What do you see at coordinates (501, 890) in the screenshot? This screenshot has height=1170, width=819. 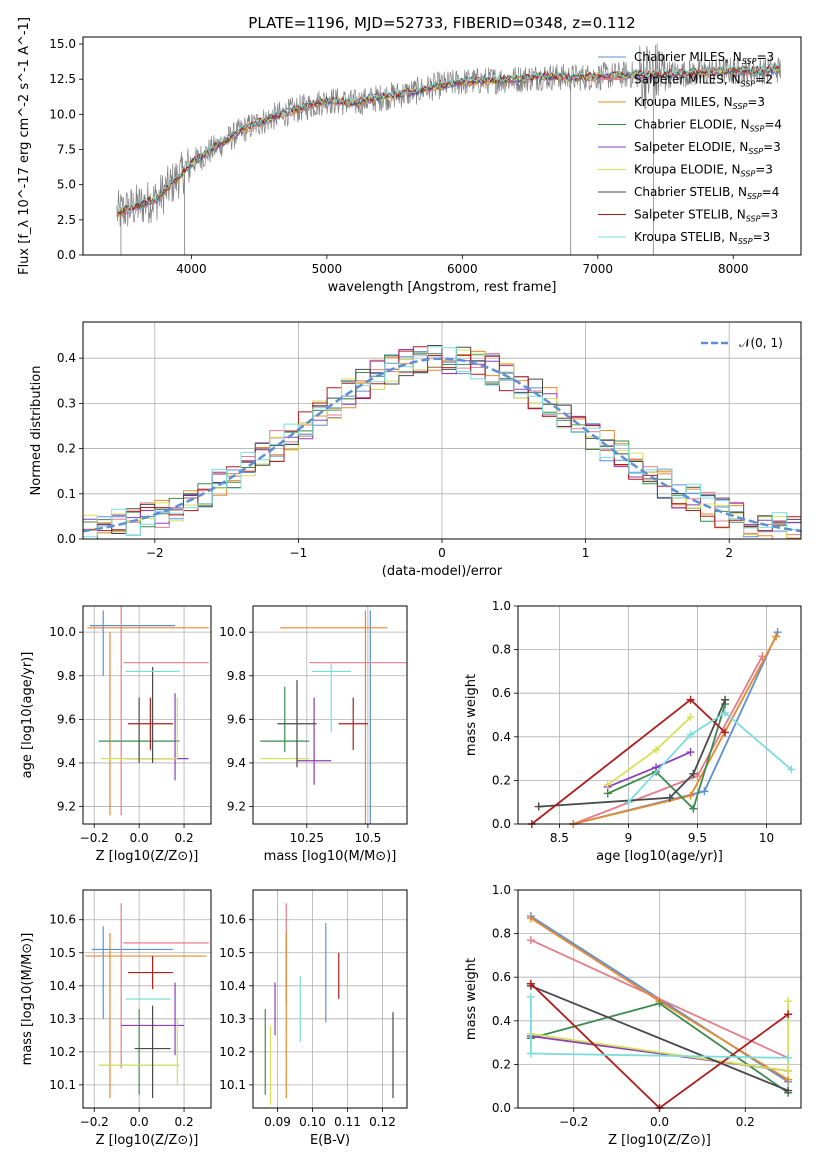 I see `y-tick-label: 1.0` at bounding box center [501, 890].